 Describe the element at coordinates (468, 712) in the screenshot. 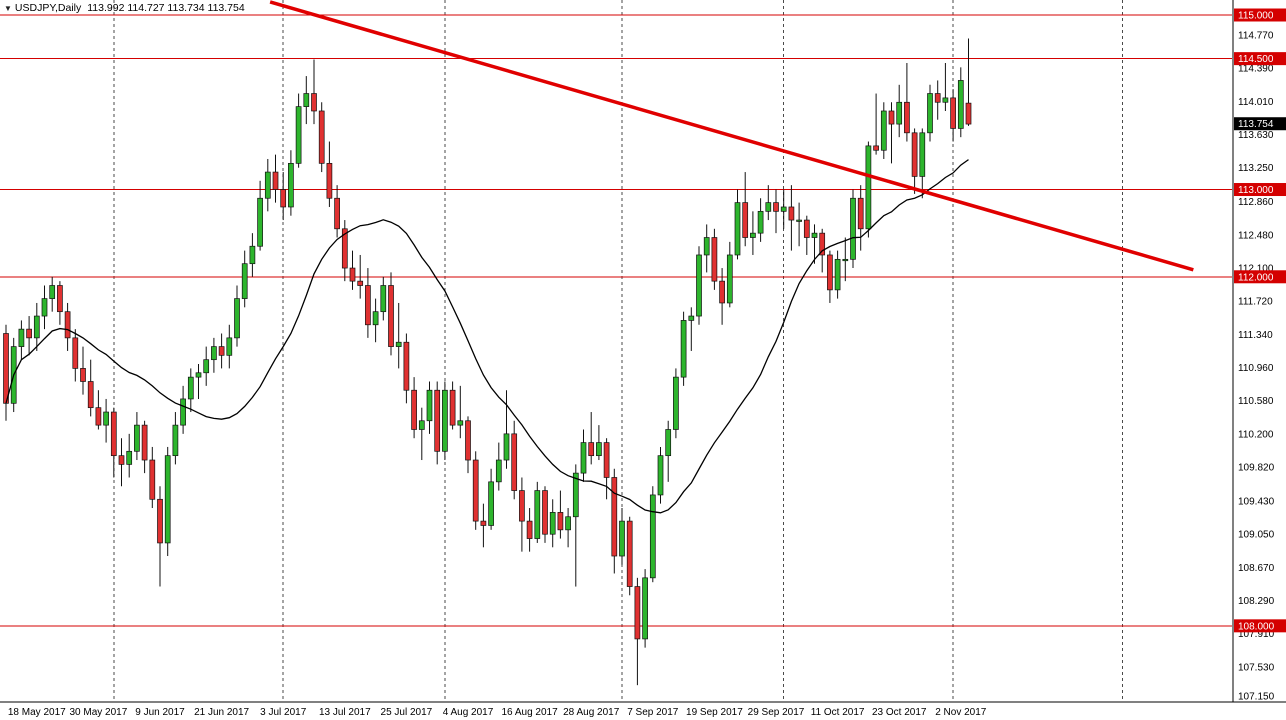

I see `date-label: 4 Aug 2017` at that location.